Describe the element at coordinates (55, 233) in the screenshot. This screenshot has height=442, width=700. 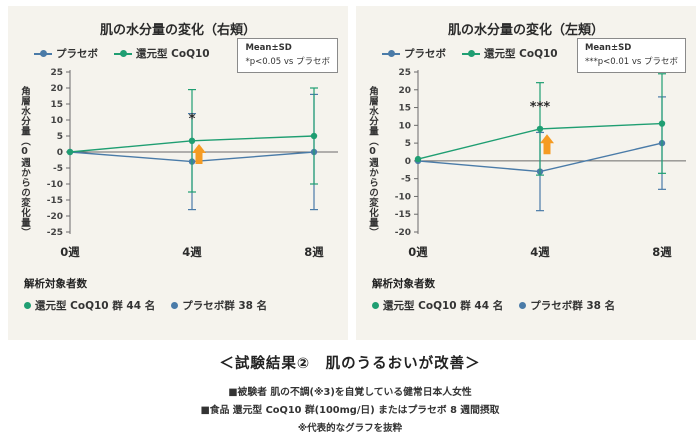
I see `svg-text: -25` at that location.